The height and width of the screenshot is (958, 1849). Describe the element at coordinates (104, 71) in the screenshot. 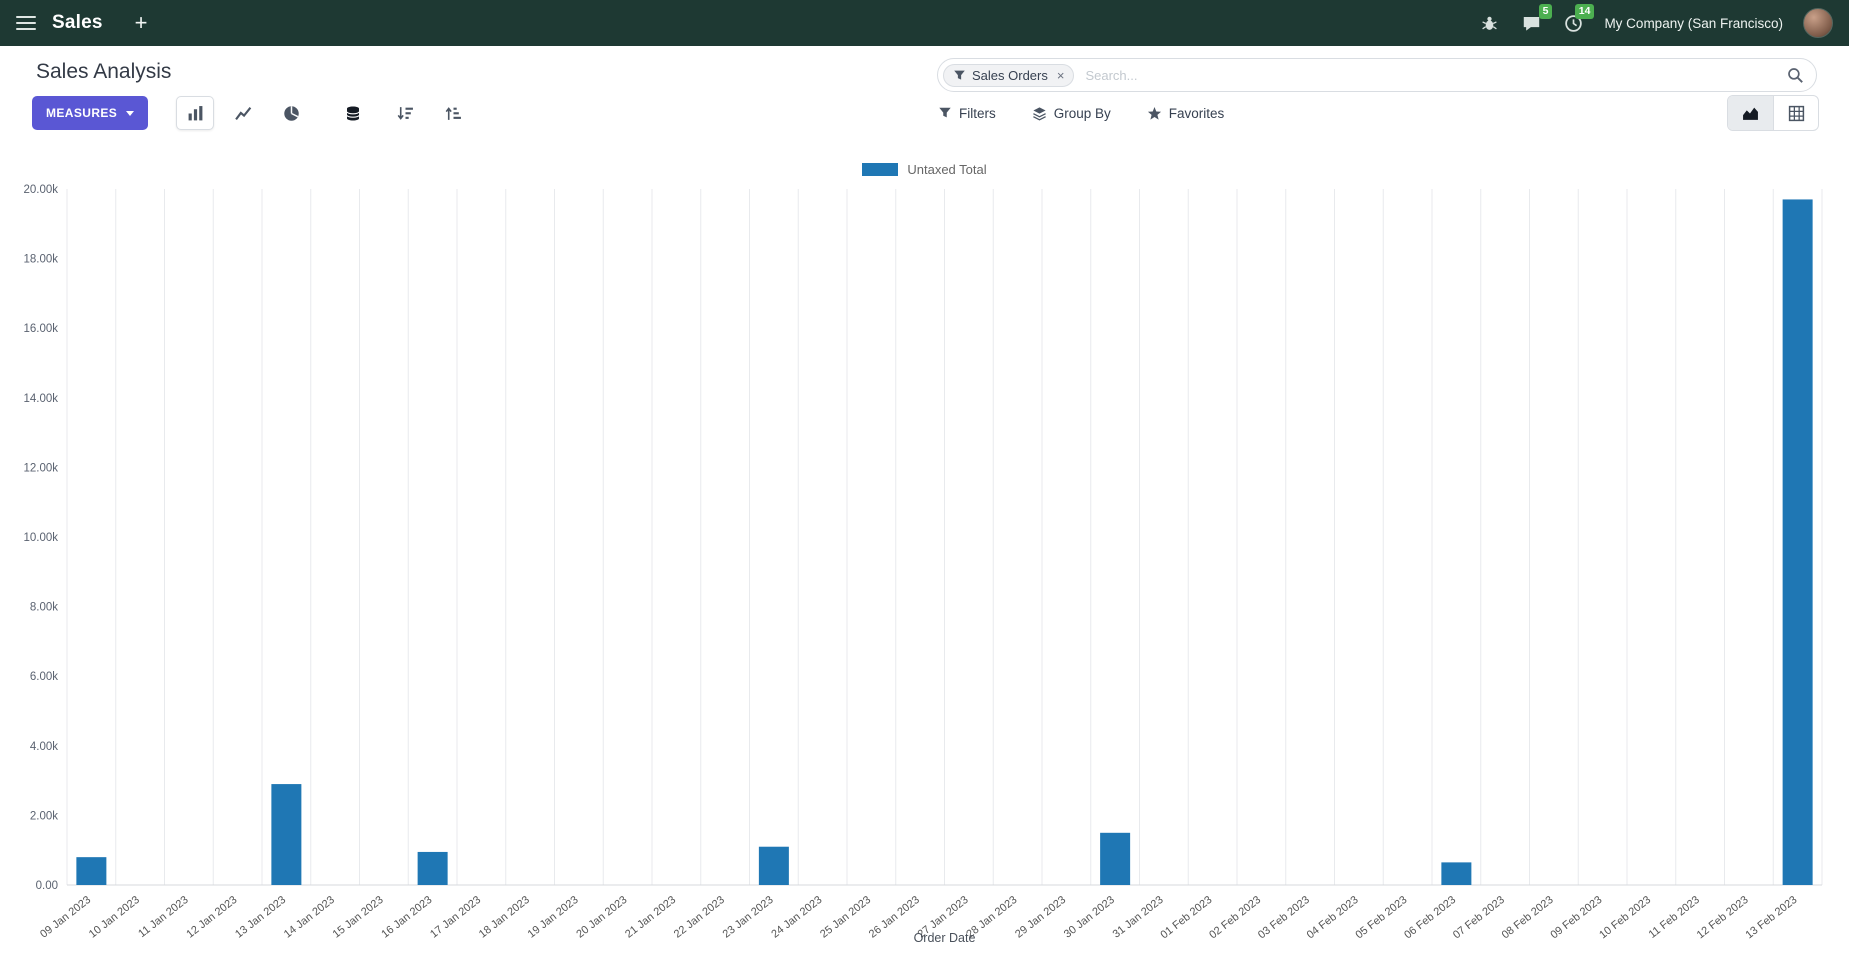

I see `page-title: Sales Analysis` at that location.